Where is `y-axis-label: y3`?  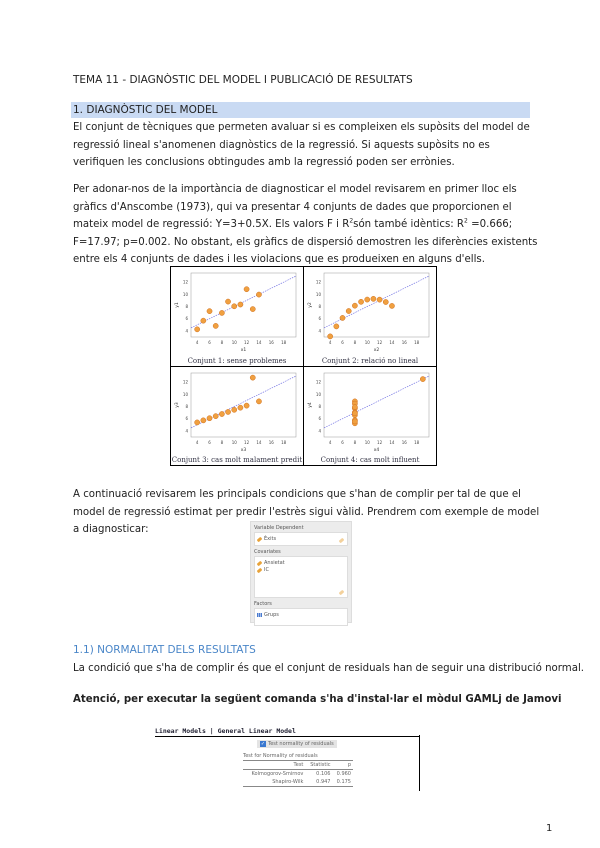
y-axis-label: y3 is located at coordinates (177, 405).